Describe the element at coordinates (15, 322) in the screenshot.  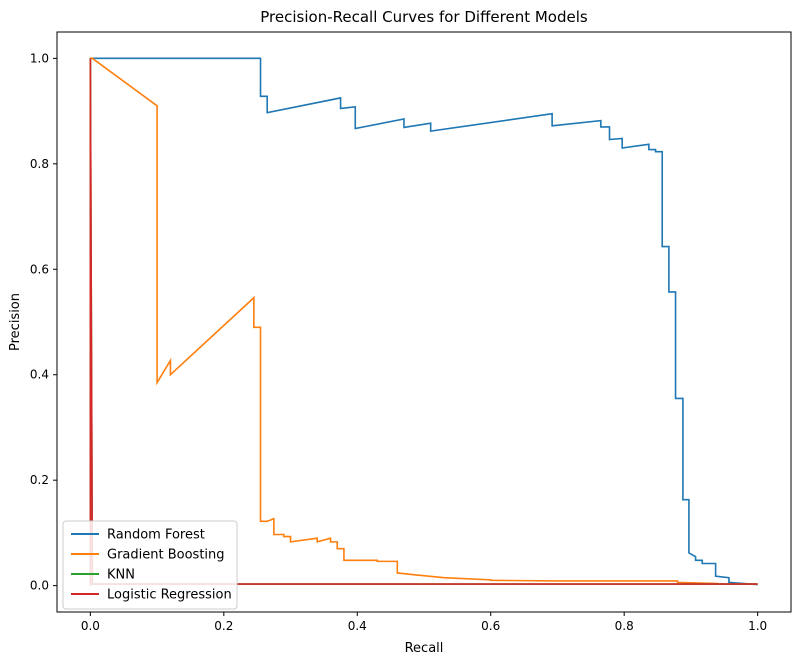
I see `y-axis-label: Precision` at that location.